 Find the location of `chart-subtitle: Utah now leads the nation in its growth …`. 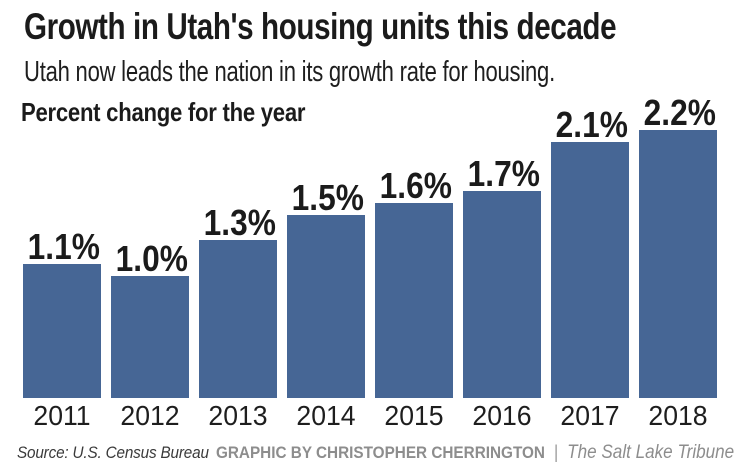

chart-subtitle: Utah now leads the nation in its growth … is located at coordinates (289, 72).